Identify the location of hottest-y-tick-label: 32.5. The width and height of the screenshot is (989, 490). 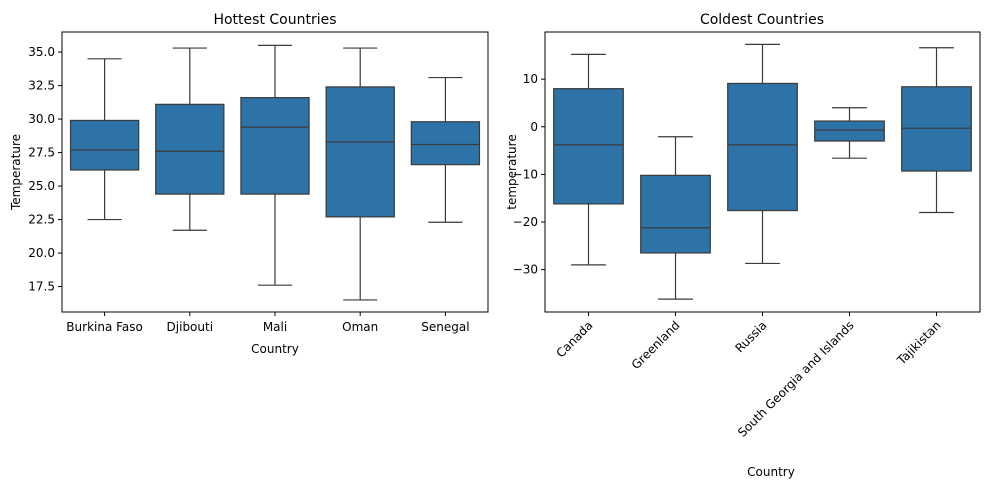
(41, 86).